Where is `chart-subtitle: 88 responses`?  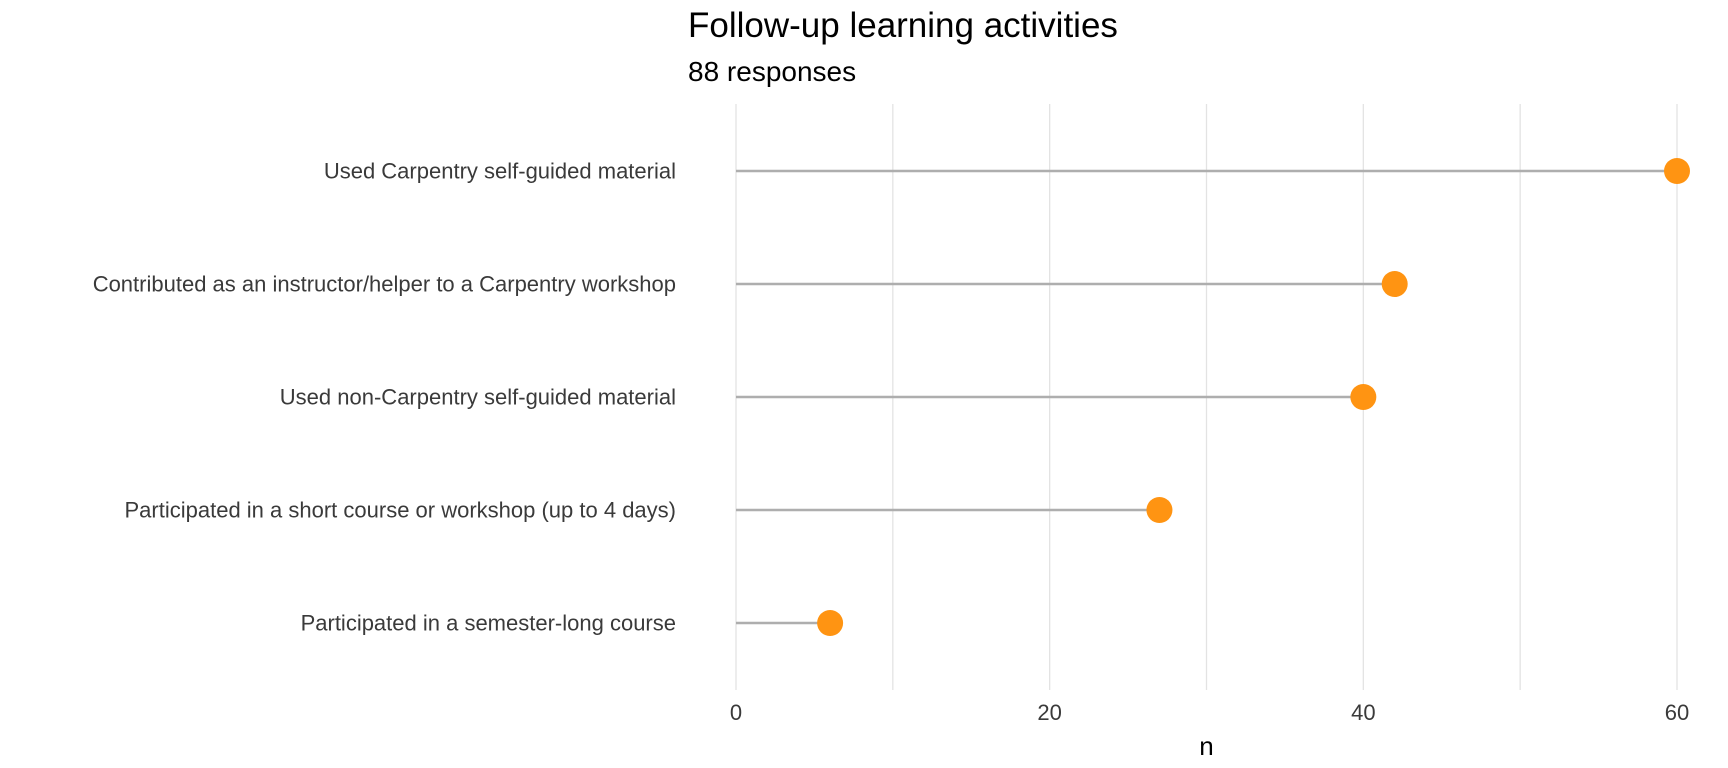 chart-subtitle: 88 responses is located at coordinates (772, 71).